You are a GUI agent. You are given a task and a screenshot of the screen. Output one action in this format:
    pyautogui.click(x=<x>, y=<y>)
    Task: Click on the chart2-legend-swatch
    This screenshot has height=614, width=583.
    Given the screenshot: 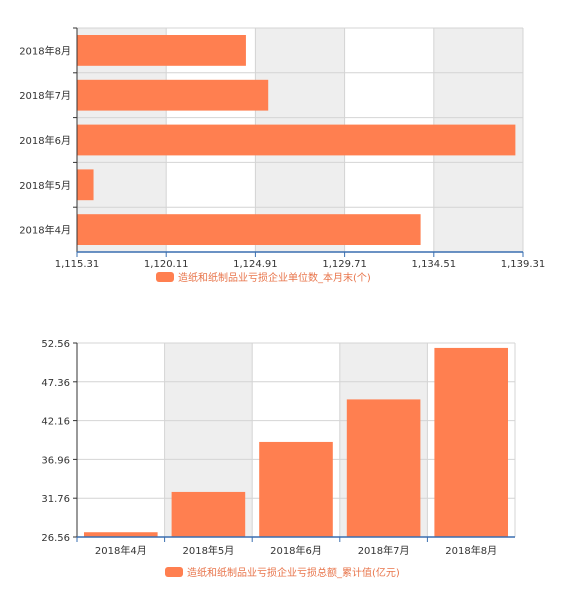 What is the action you would take?
    pyautogui.click(x=174, y=572)
    